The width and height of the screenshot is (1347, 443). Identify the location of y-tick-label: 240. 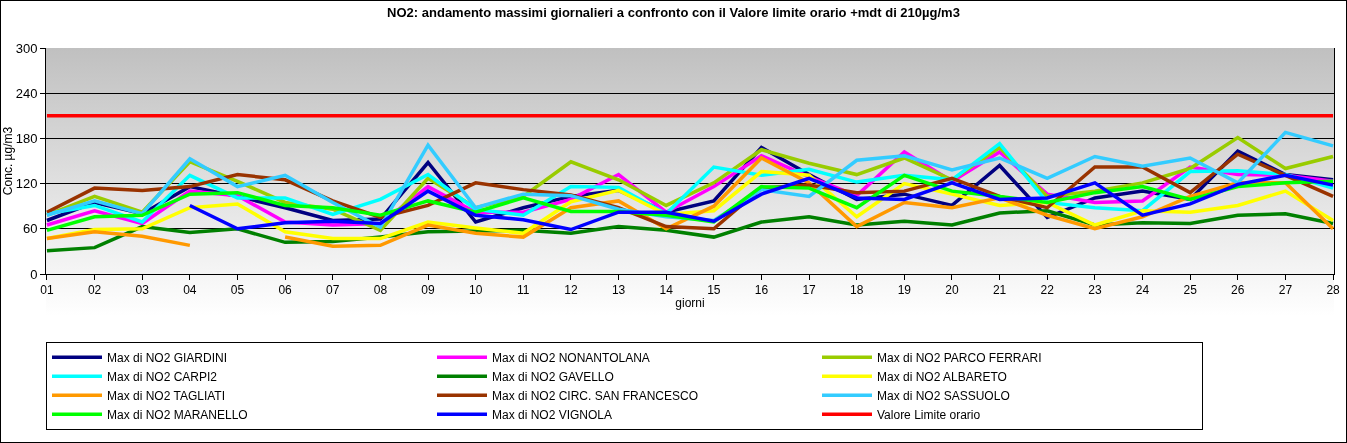
(26, 93).